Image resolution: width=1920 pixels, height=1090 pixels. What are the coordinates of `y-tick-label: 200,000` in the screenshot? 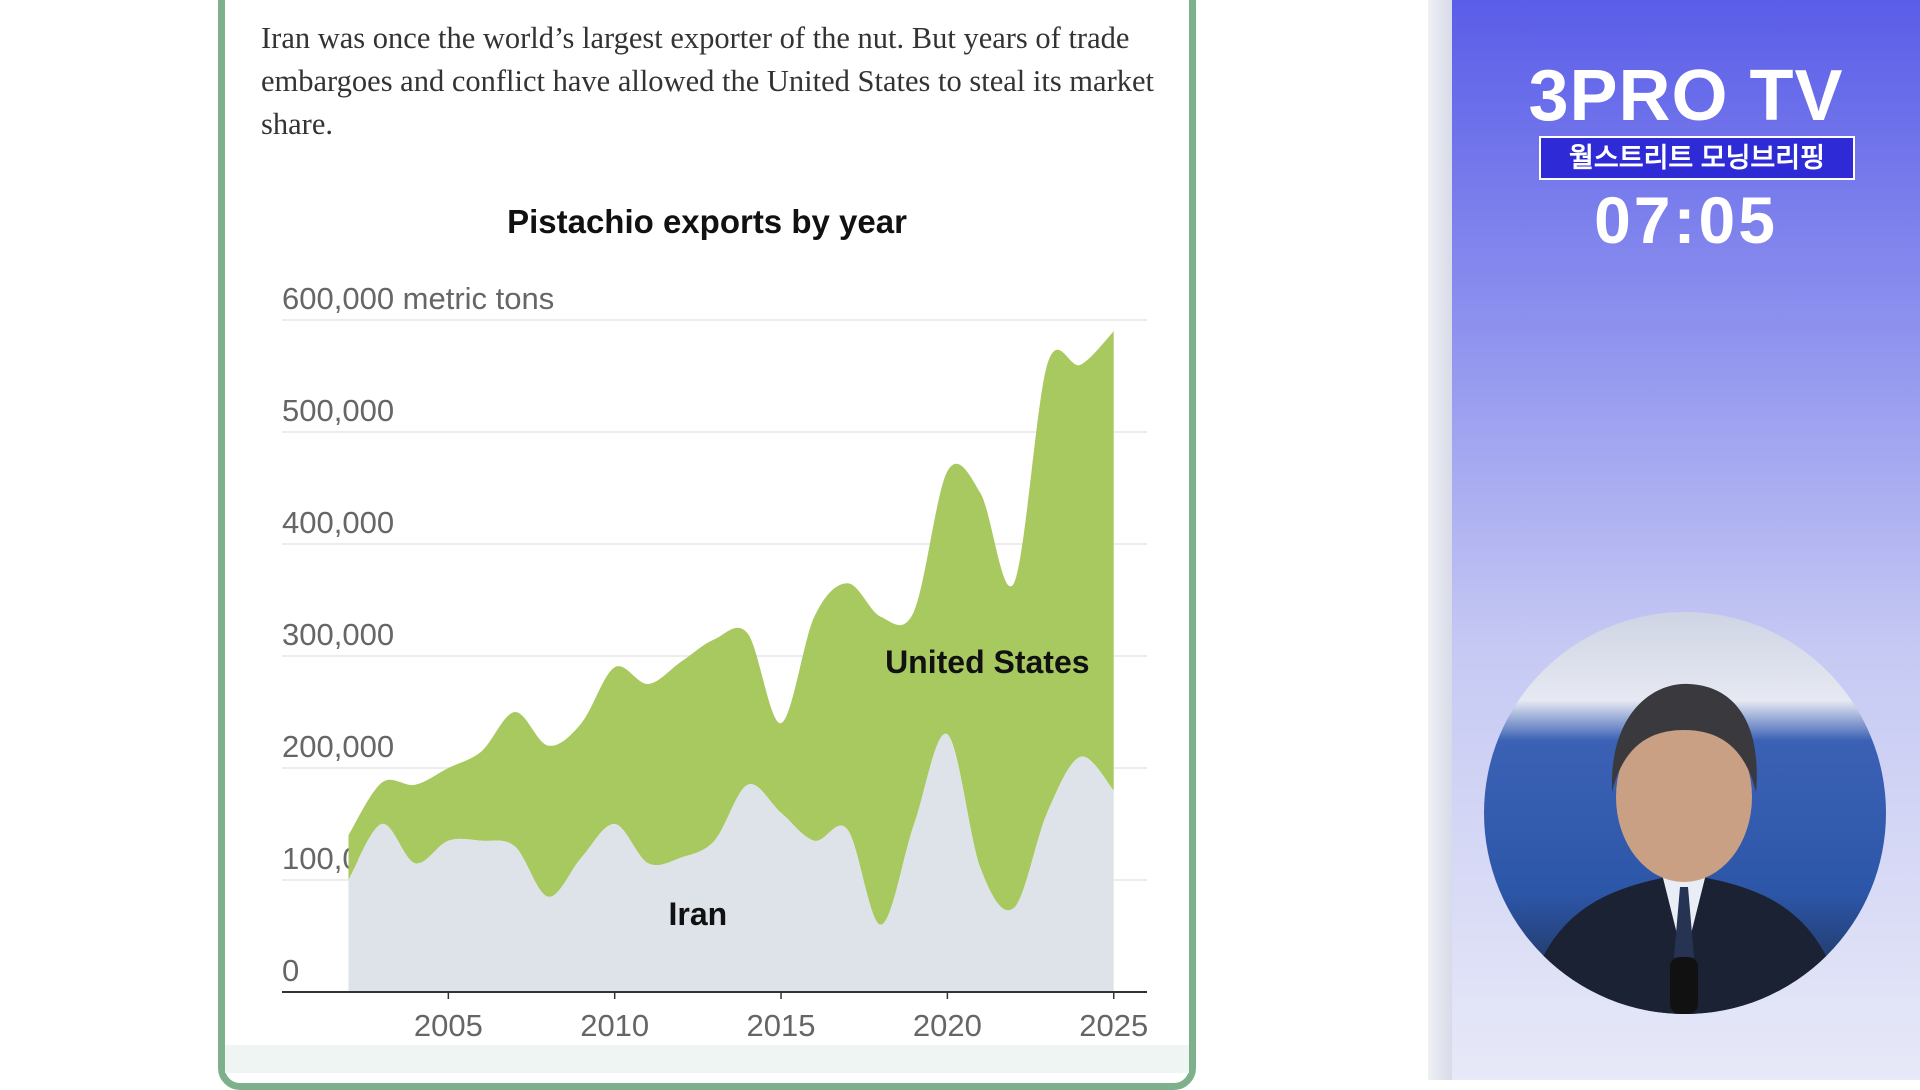 It's located at (338, 746).